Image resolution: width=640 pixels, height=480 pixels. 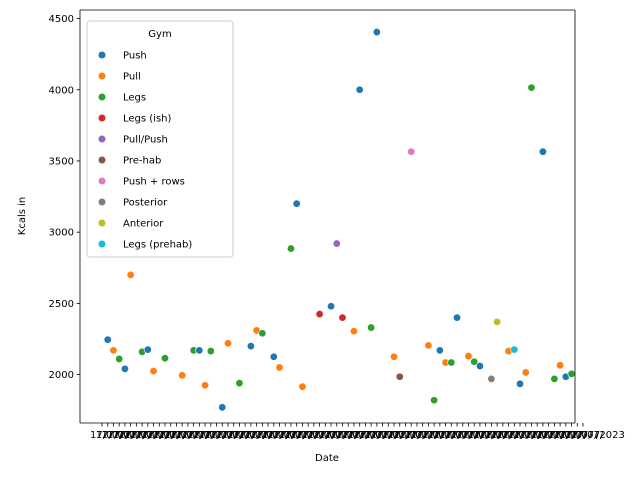 What do you see at coordinates (135, 56) in the screenshot?
I see `legend-label: Push` at bounding box center [135, 56].